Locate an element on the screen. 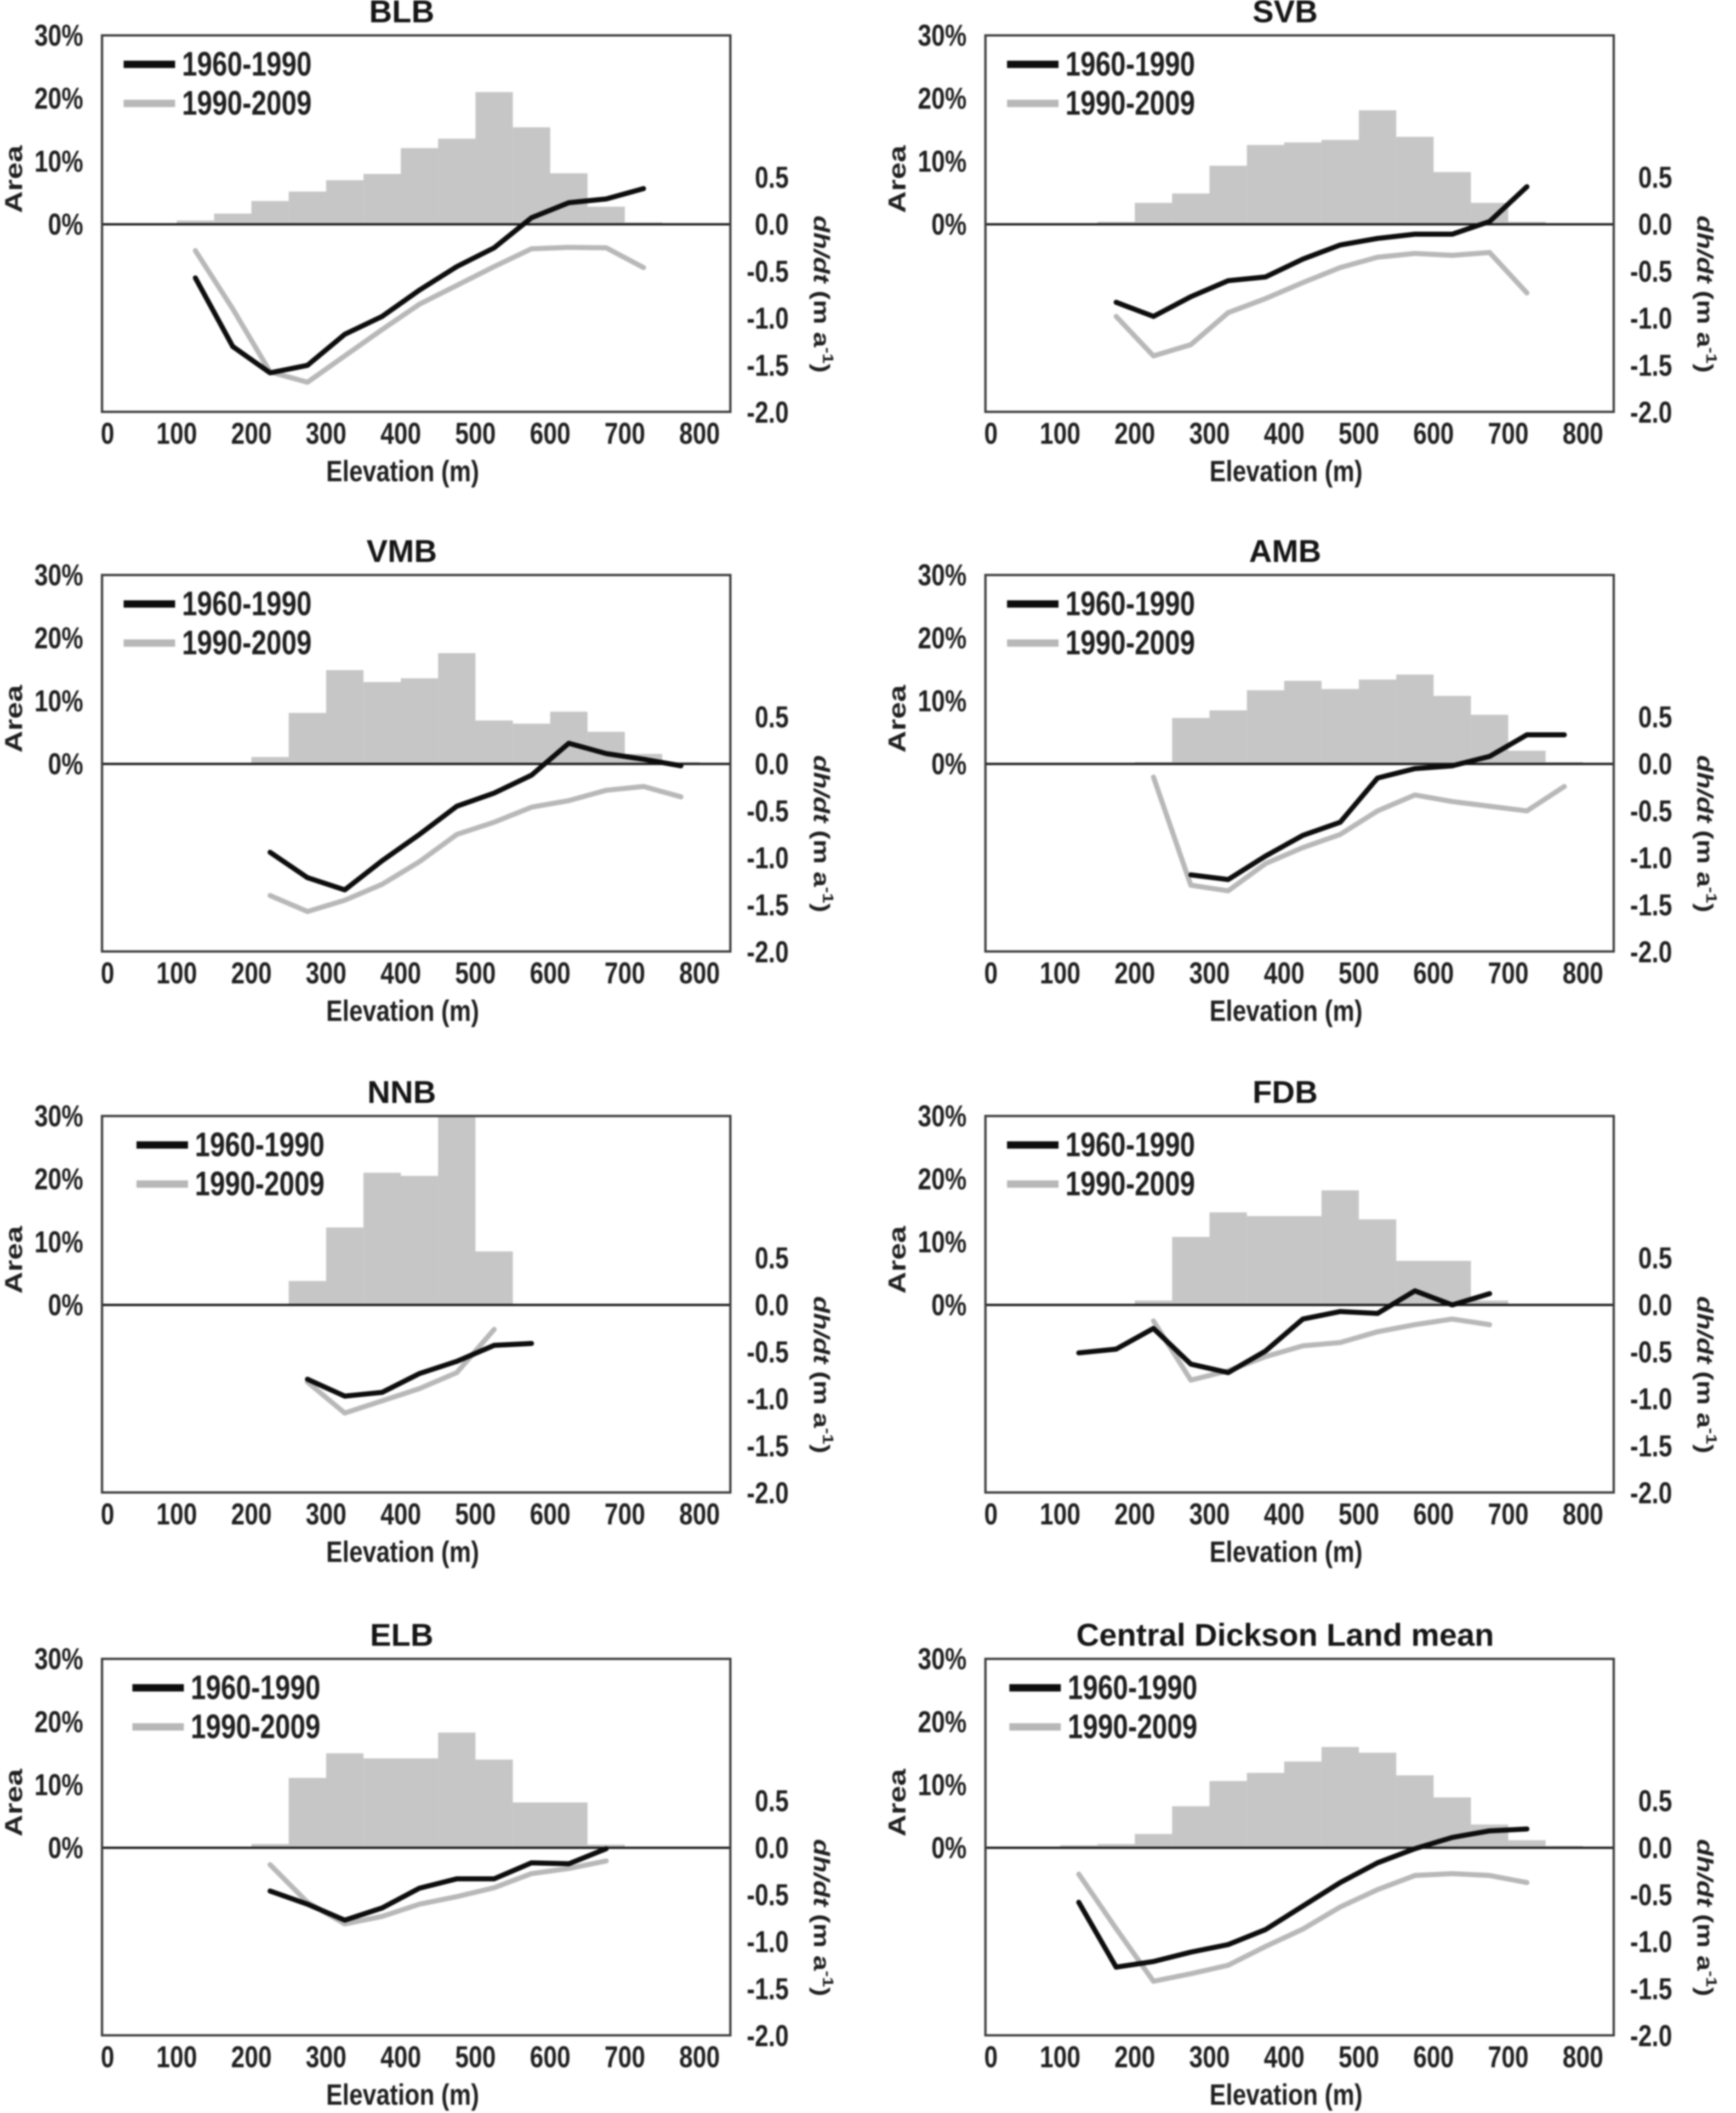 This screenshot has width=1736, height=2113. svg-text: VMB is located at coordinates (401, 551).